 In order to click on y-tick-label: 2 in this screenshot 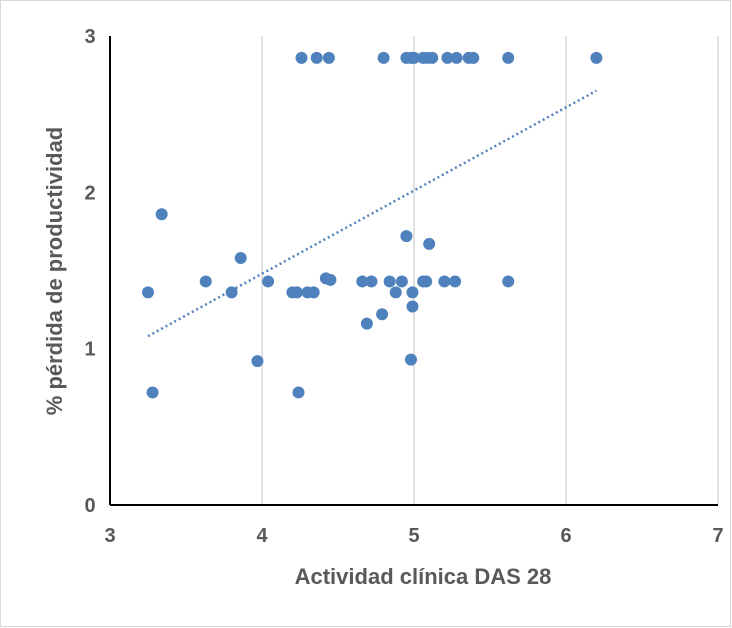, I will do `click(89, 193)`.